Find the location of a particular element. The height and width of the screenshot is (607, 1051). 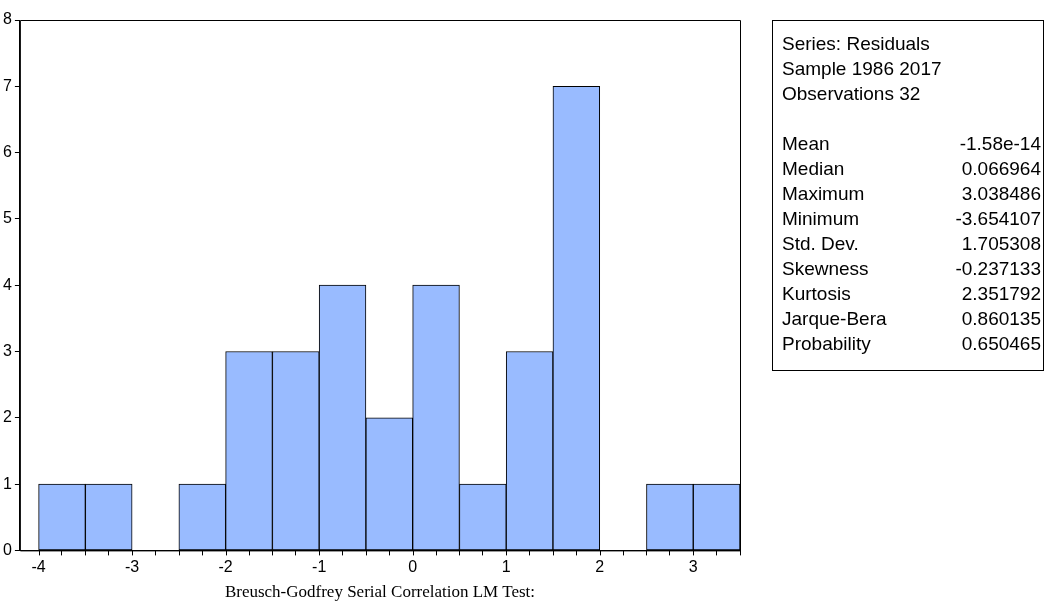

y-tick-label: 4 is located at coordinates (7, 284).